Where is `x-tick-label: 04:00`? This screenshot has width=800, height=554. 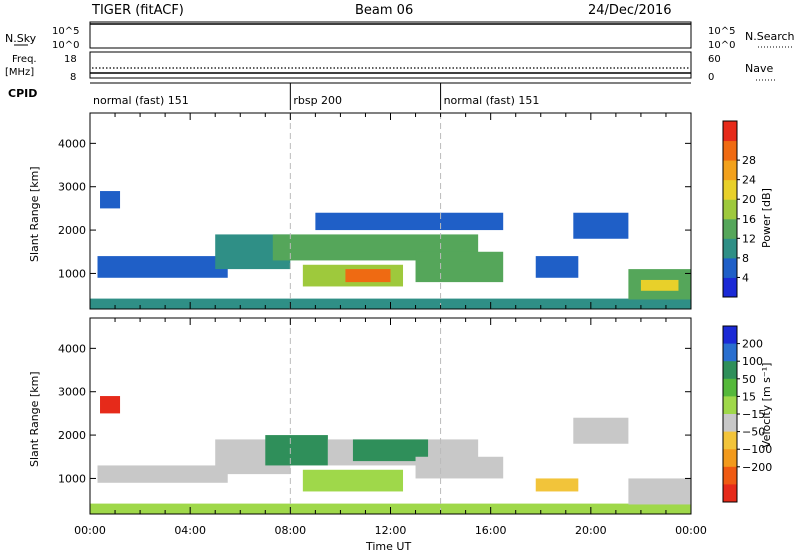
x-tick-label: 04:00 is located at coordinates (190, 530).